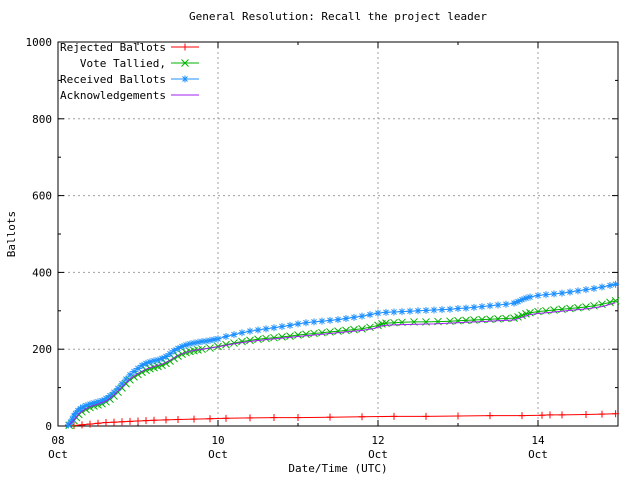 This screenshot has width=640, height=484. I want to click on legend-label: Received Ballots, so click(113, 79).